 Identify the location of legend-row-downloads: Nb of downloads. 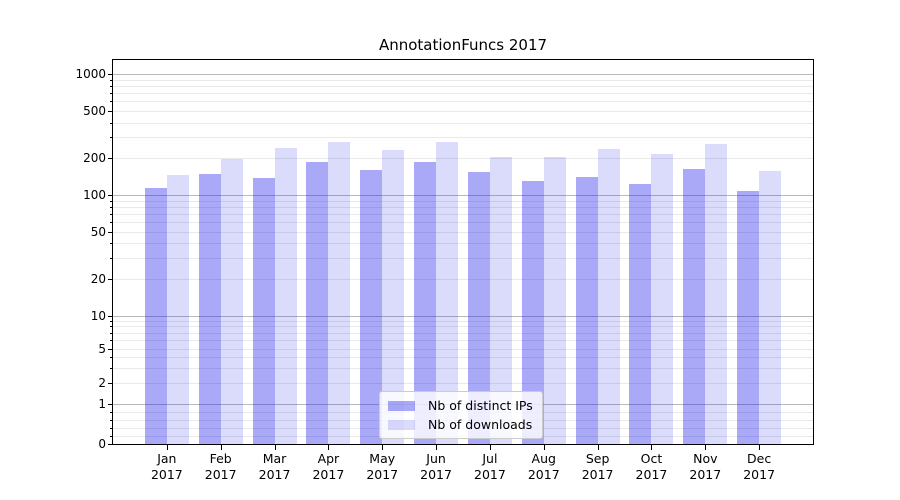
(460, 424).